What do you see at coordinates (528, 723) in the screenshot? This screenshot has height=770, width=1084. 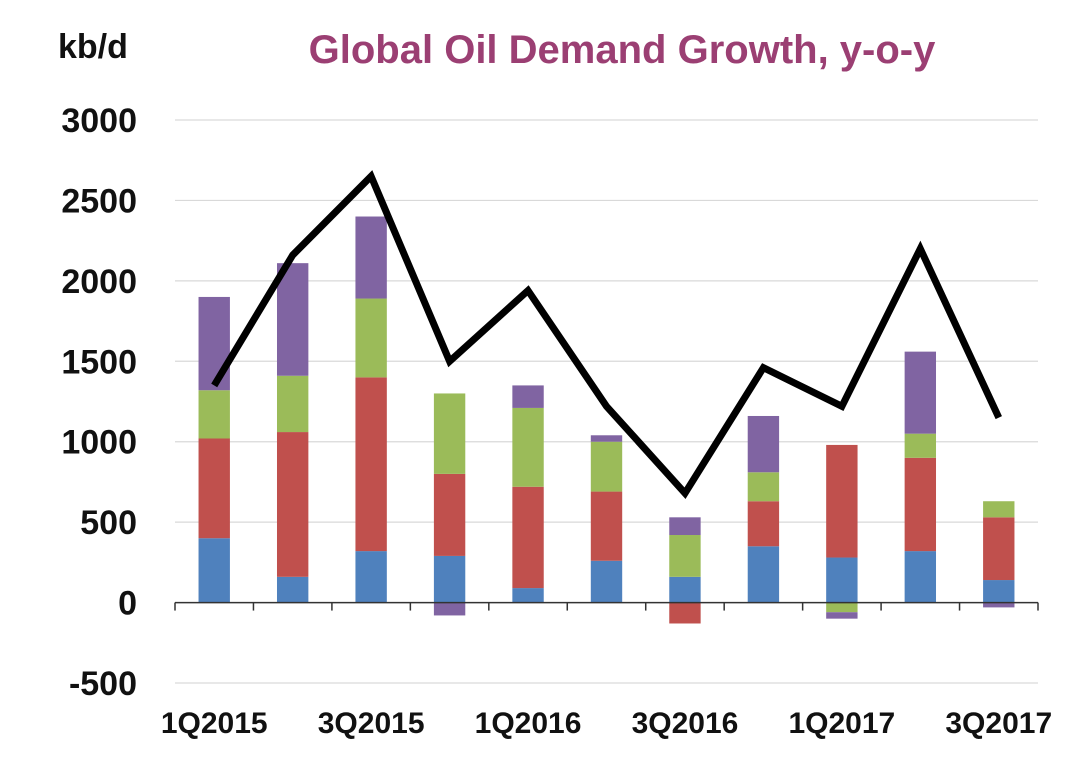 I see `x-tick-label: 1Q2016` at bounding box center [528, 723].